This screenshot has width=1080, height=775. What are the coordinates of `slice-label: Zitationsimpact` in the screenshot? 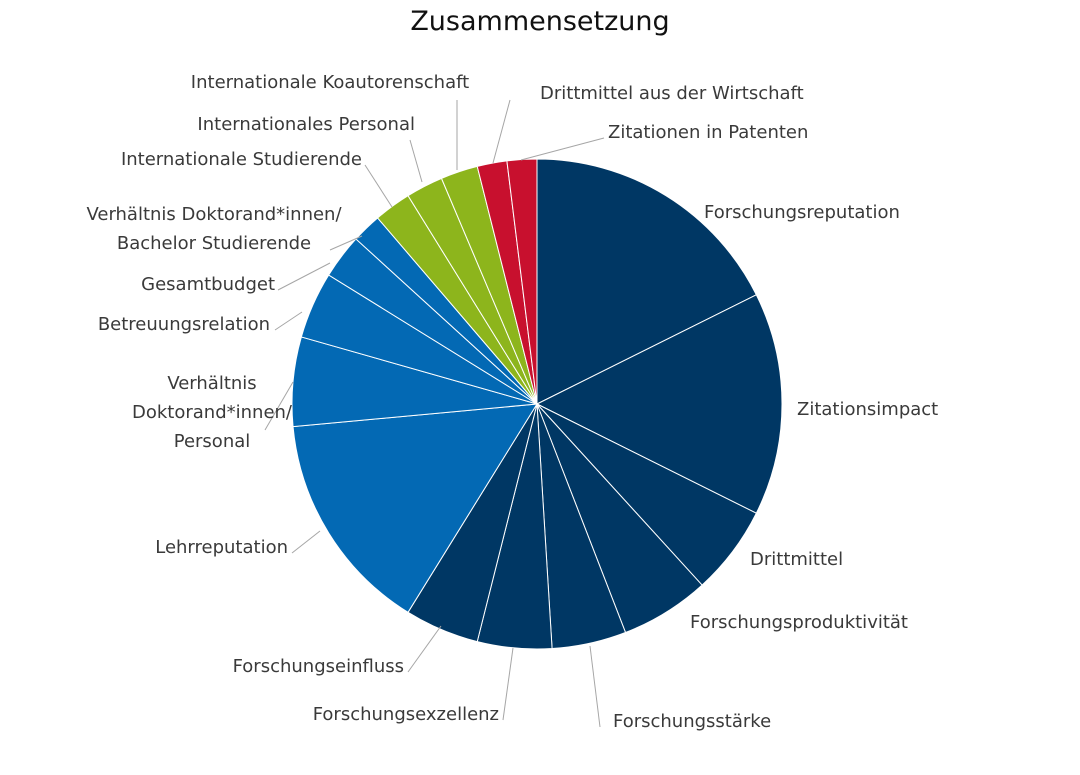 It's located at (867, 409).